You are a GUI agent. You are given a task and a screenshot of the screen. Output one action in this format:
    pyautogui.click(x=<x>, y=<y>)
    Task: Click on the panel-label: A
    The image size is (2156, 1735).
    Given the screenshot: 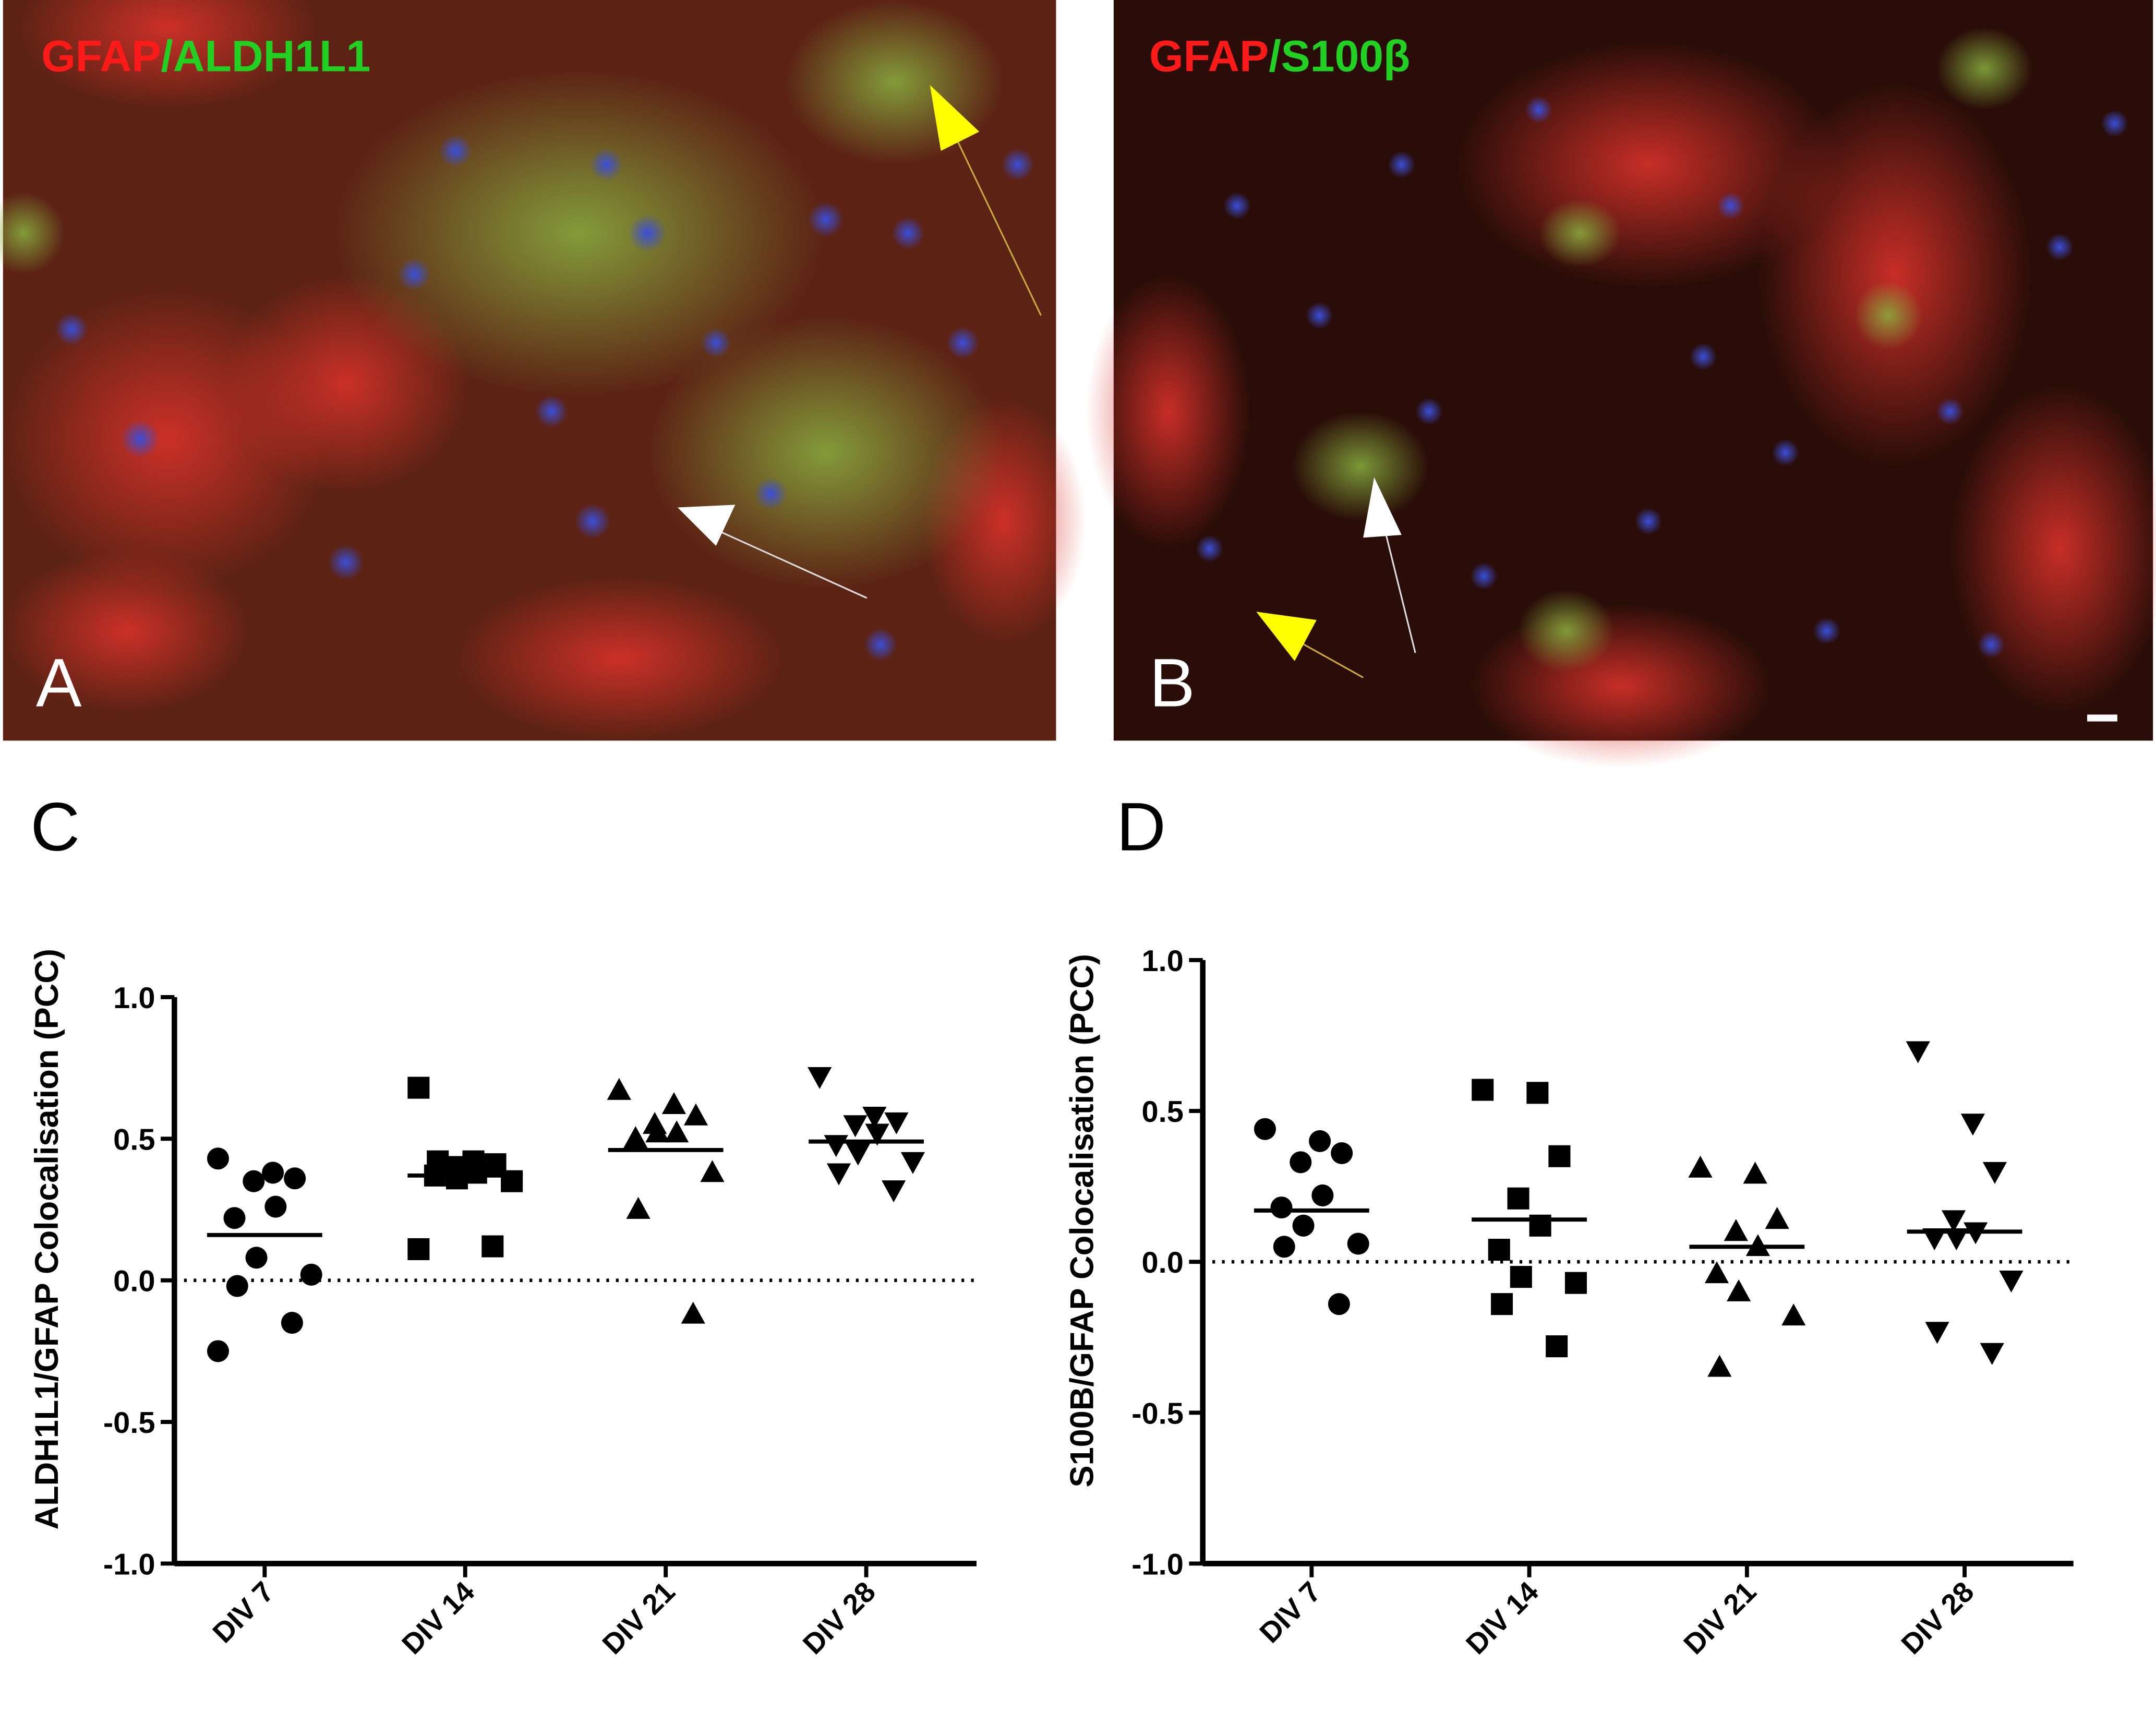 What is the action you would take?
    pyautogui.click(x=59, y=683)
    